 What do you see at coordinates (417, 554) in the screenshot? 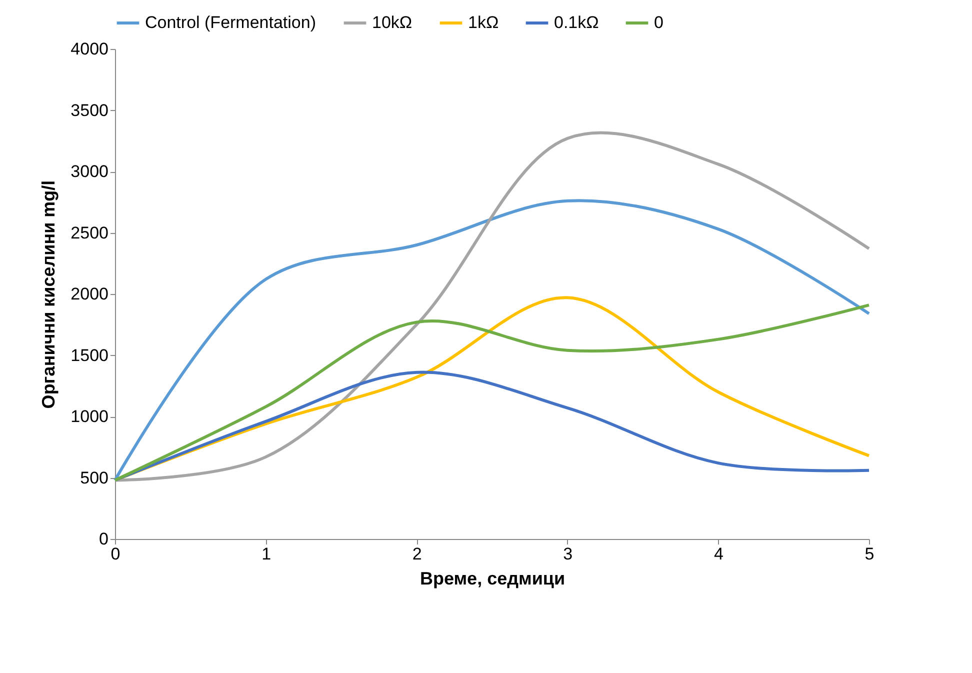
I see `x-tick-label: 2` at bounding box center [417, 554].